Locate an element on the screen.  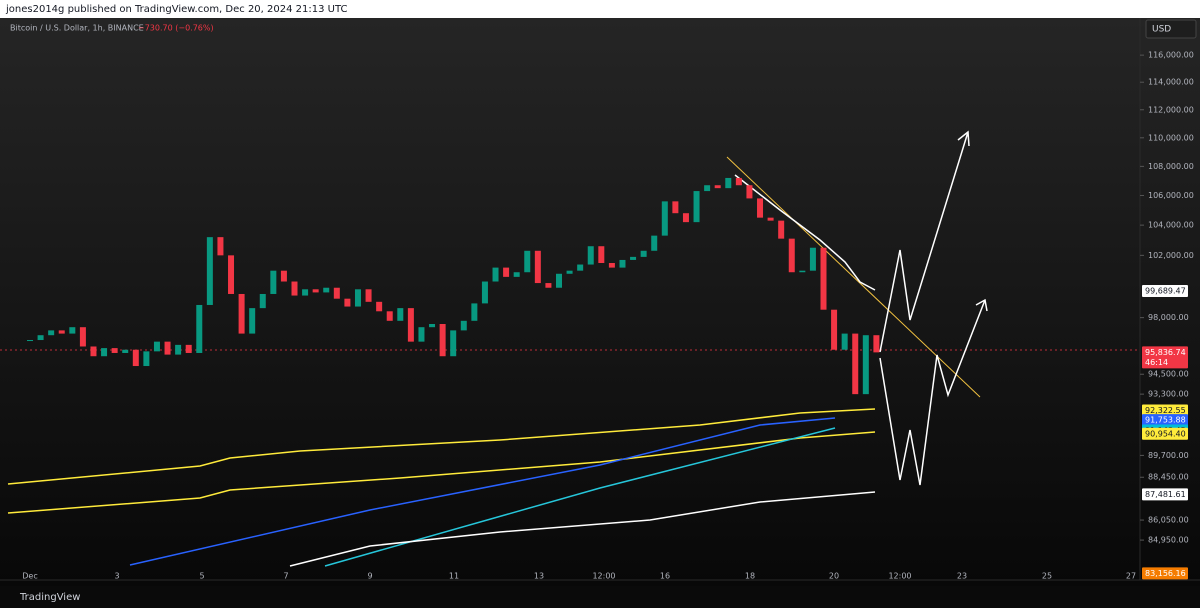
y-tick-label: 94,500.00 is located at coordinates (1168, 374).